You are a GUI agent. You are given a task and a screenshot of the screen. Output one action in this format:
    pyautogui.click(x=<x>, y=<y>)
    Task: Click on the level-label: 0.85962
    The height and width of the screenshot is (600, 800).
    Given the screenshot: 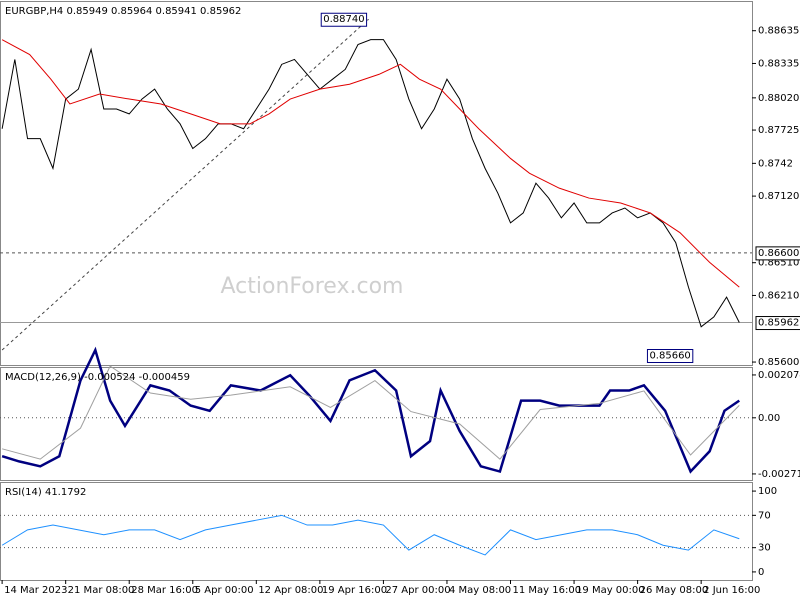 What is the action you would take?
    pyautogui.click(x=778, y=323)
    